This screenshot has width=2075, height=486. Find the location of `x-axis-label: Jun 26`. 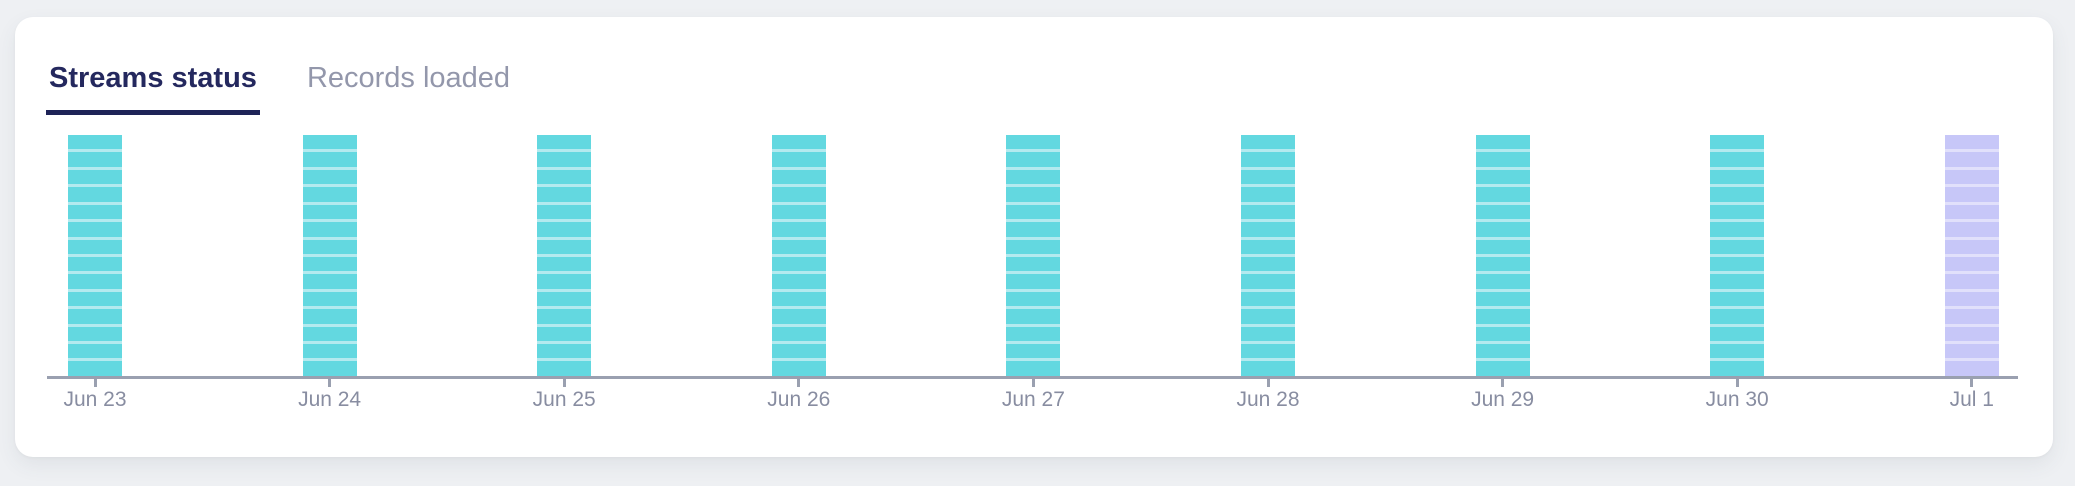

x-axis-label: Jun 26 is located at coordinates (799, 399).